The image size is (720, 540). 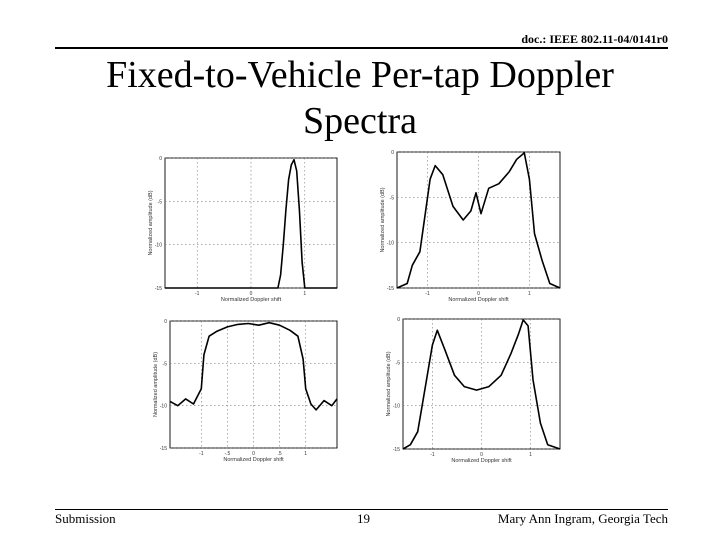 I want to click on x-tick-label: -.5, so click(x=227, y=454).